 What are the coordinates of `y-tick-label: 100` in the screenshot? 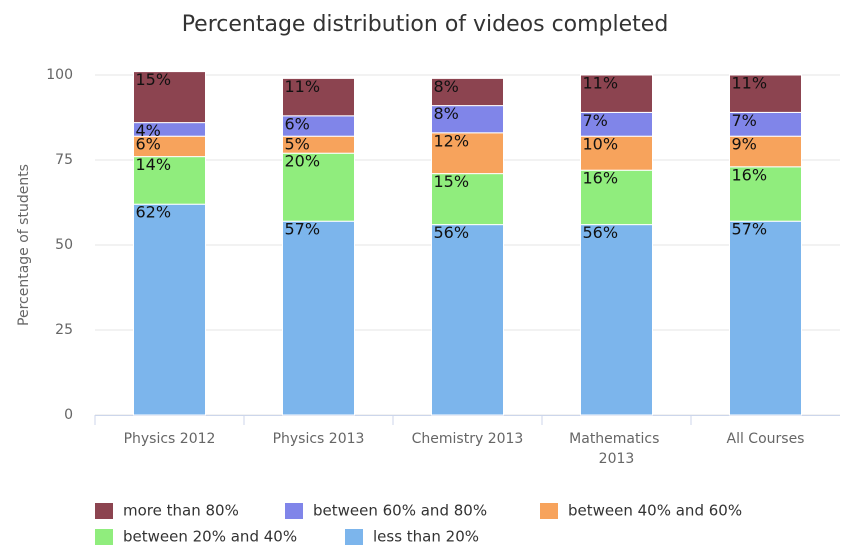 It's located at (59, 75).